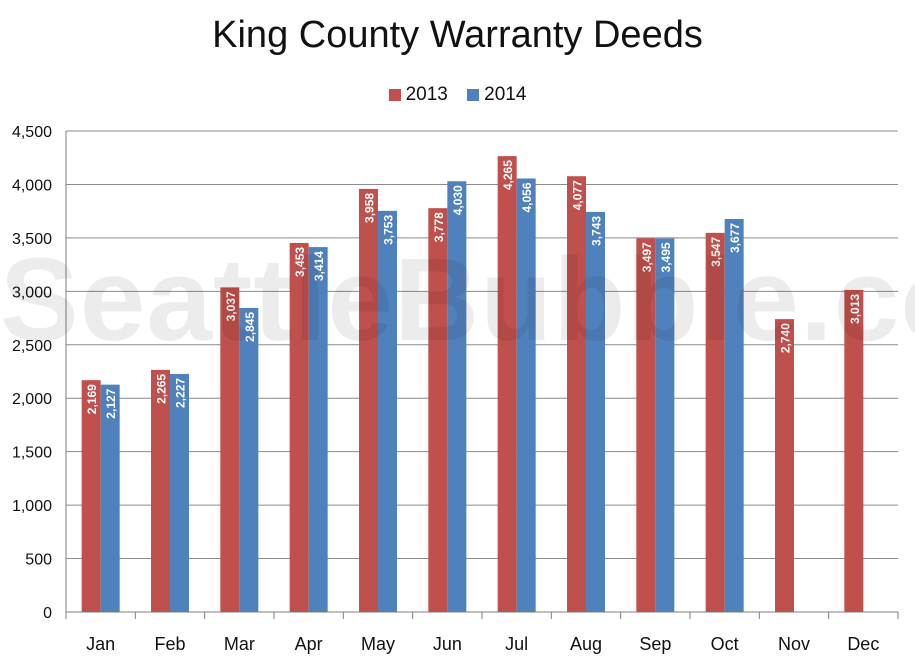  What do you see at coordinates (473, 95) in the screenshot?
I see `legend-swatch-2014` at bounding box center [473, 95].